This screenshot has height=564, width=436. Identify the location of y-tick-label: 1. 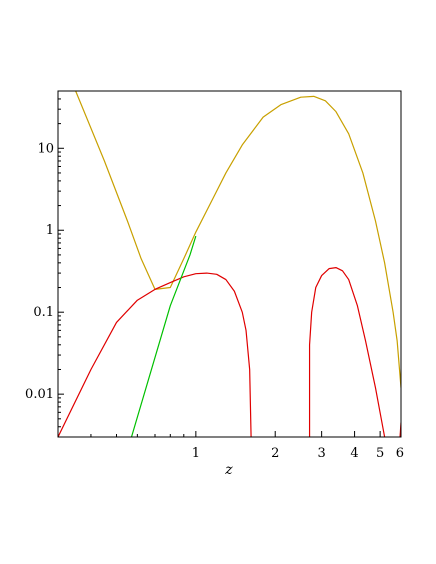
(50, 230).